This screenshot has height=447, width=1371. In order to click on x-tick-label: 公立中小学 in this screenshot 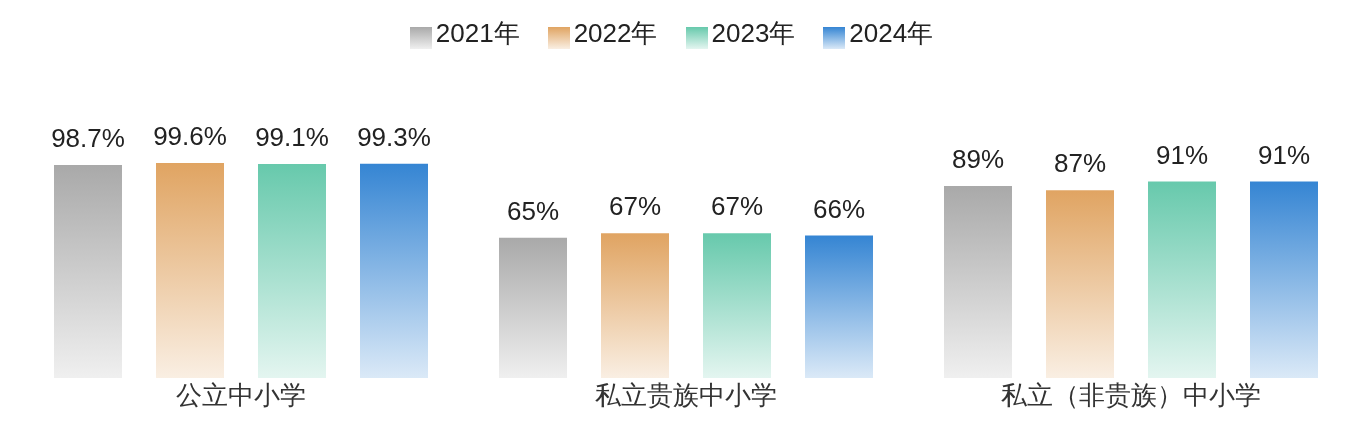, I will do `click(240, 395)`.